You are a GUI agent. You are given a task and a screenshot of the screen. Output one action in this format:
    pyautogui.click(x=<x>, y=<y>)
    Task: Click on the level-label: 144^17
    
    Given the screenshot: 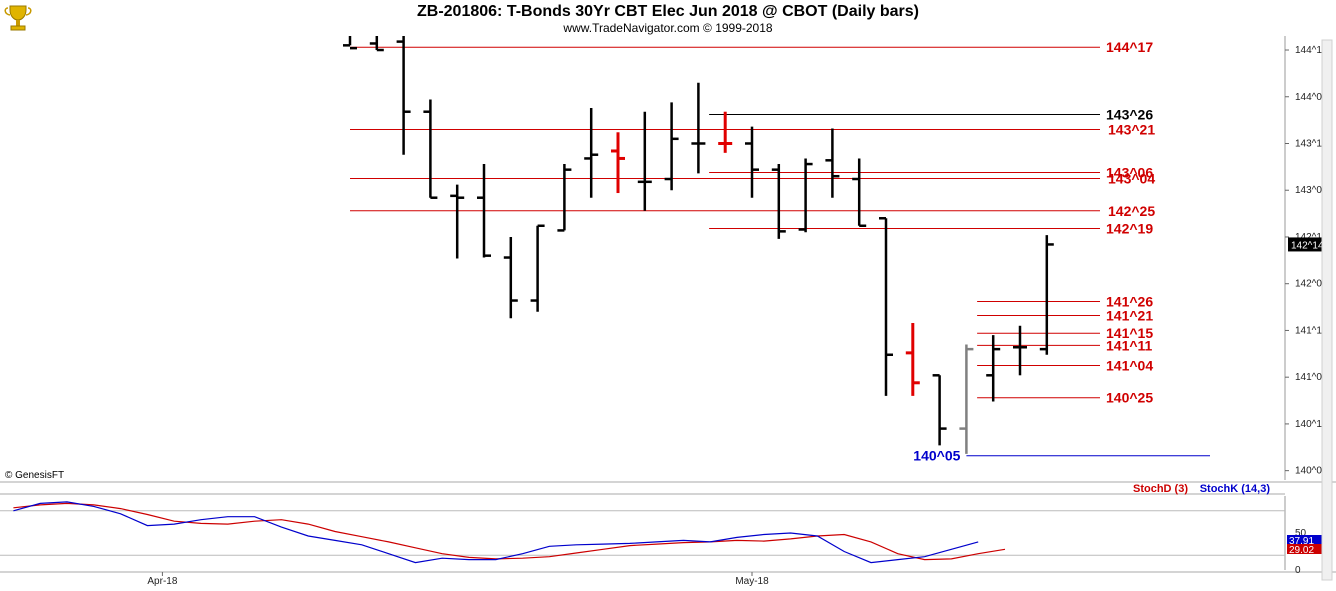 What is the action you would take?
    pyautogui.click(x=1129, y=47)
    